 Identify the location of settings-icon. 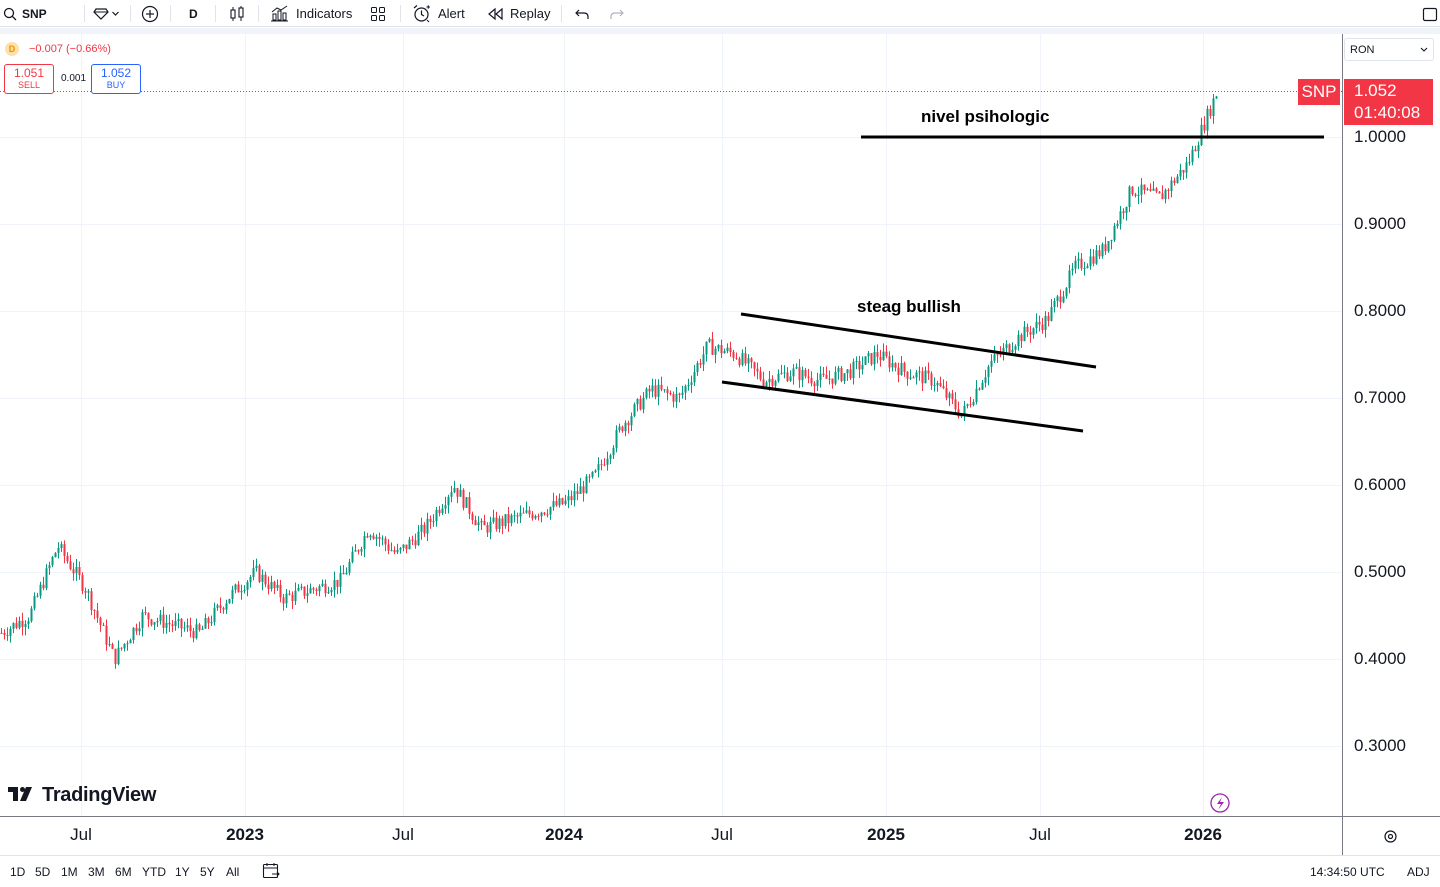
(1390, 839).